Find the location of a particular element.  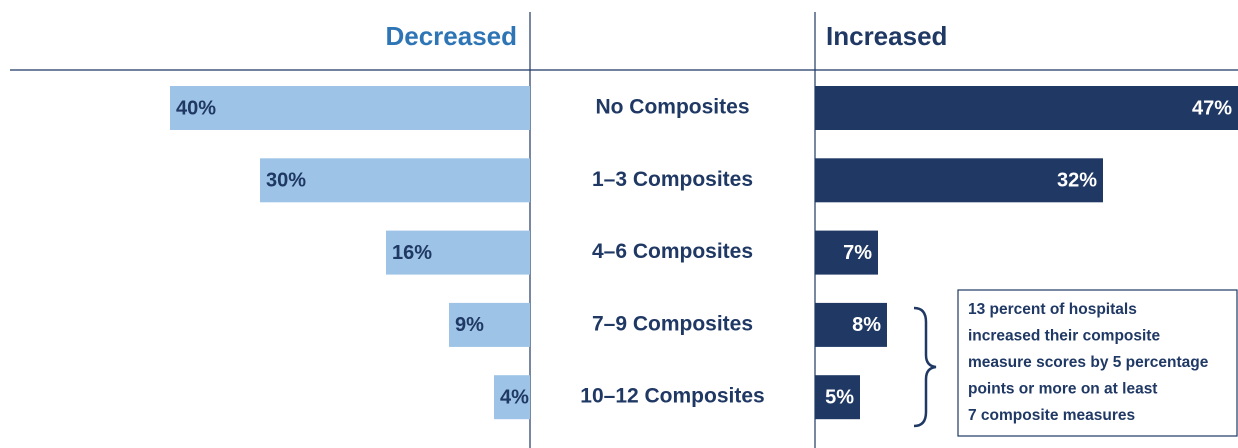

category-label: 10–12 Composites is located at coordinates (672, 396).